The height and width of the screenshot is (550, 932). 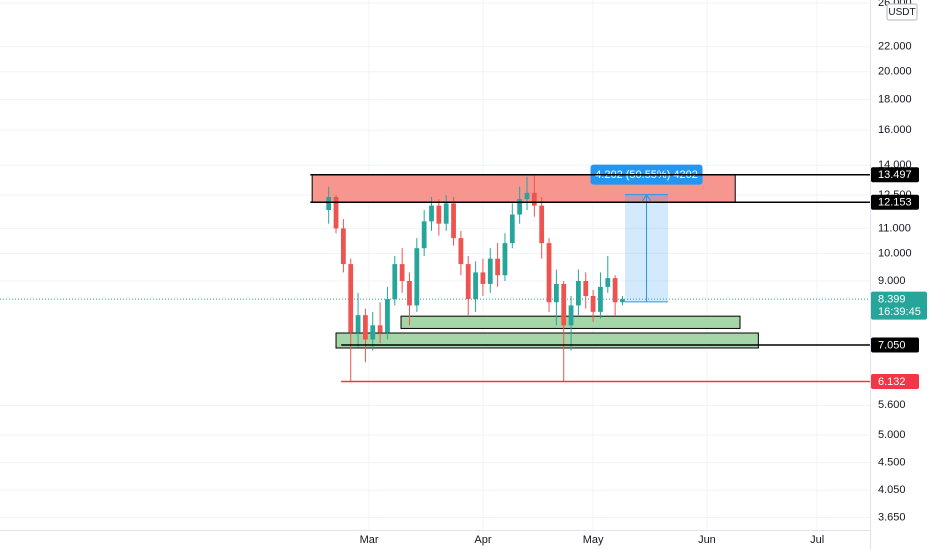 What do you see at coordinates (892, 405) in the screenshot?
I see `y-tick-label: 5.600` at bounding box center [892, 405].